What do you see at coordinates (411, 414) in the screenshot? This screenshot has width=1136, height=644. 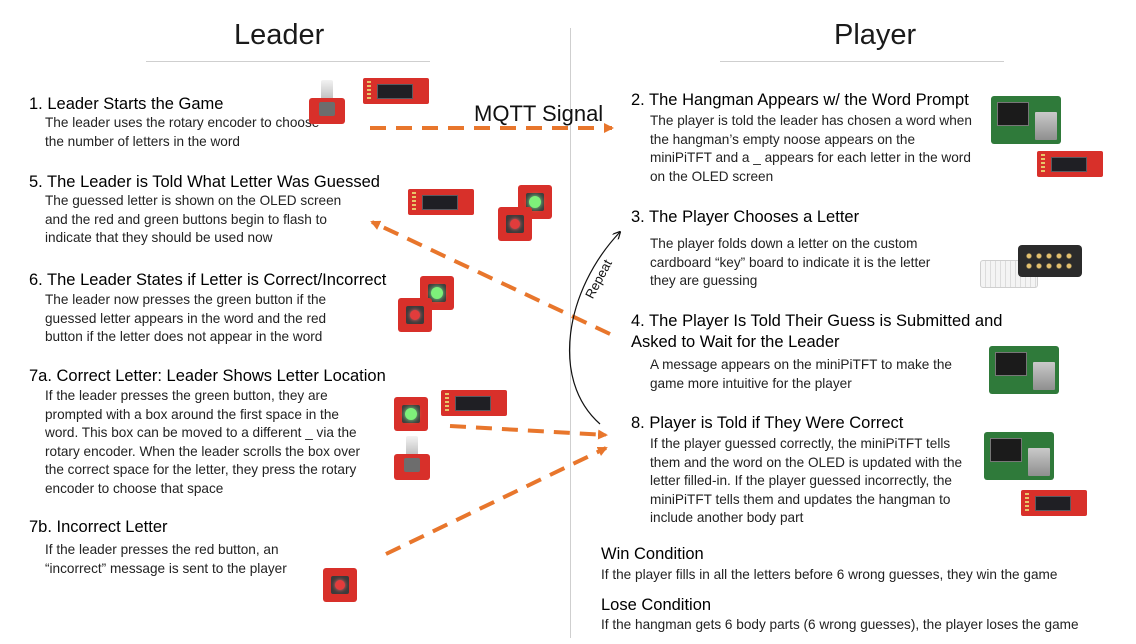 I see `green-button-icon` at bounding box center [411, 414].